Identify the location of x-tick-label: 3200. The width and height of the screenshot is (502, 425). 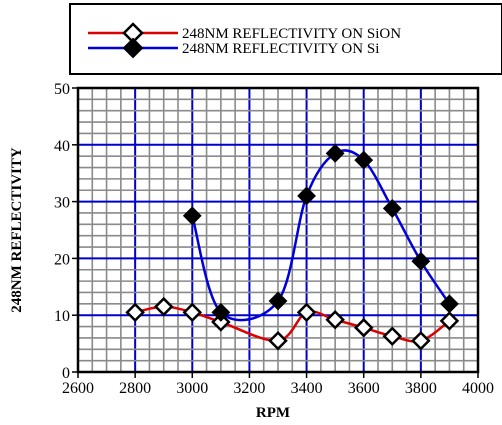
(249, 388).